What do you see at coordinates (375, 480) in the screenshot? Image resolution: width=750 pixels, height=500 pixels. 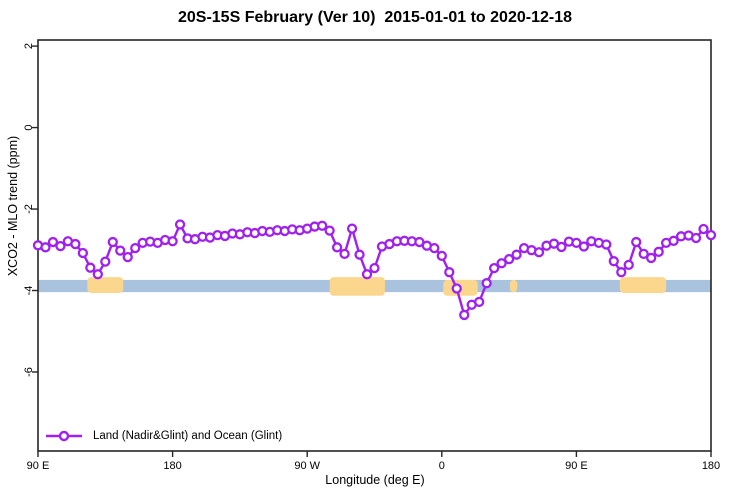 I see `x-axis-label: Longitude (deg E)` at bounding box center [375, 480].